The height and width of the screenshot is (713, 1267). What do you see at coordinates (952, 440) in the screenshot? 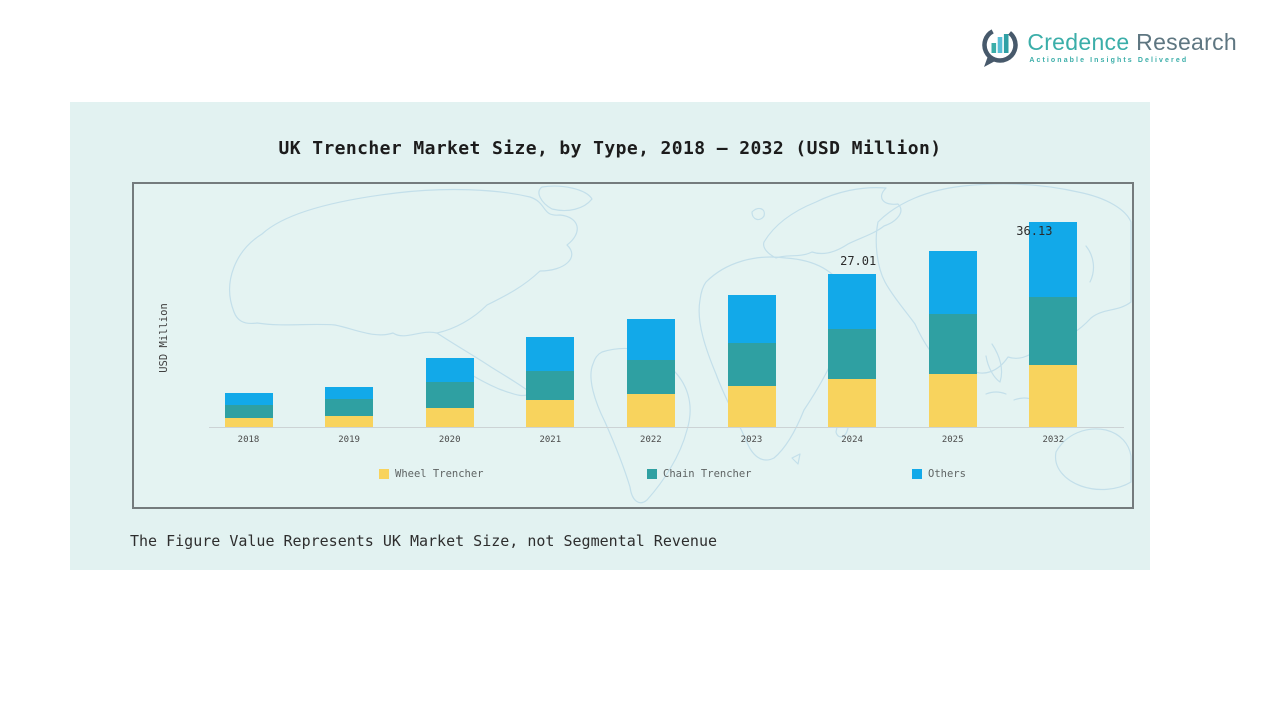
I see `x-tick-label-2025: 2025` at bounding box center [952, 440].